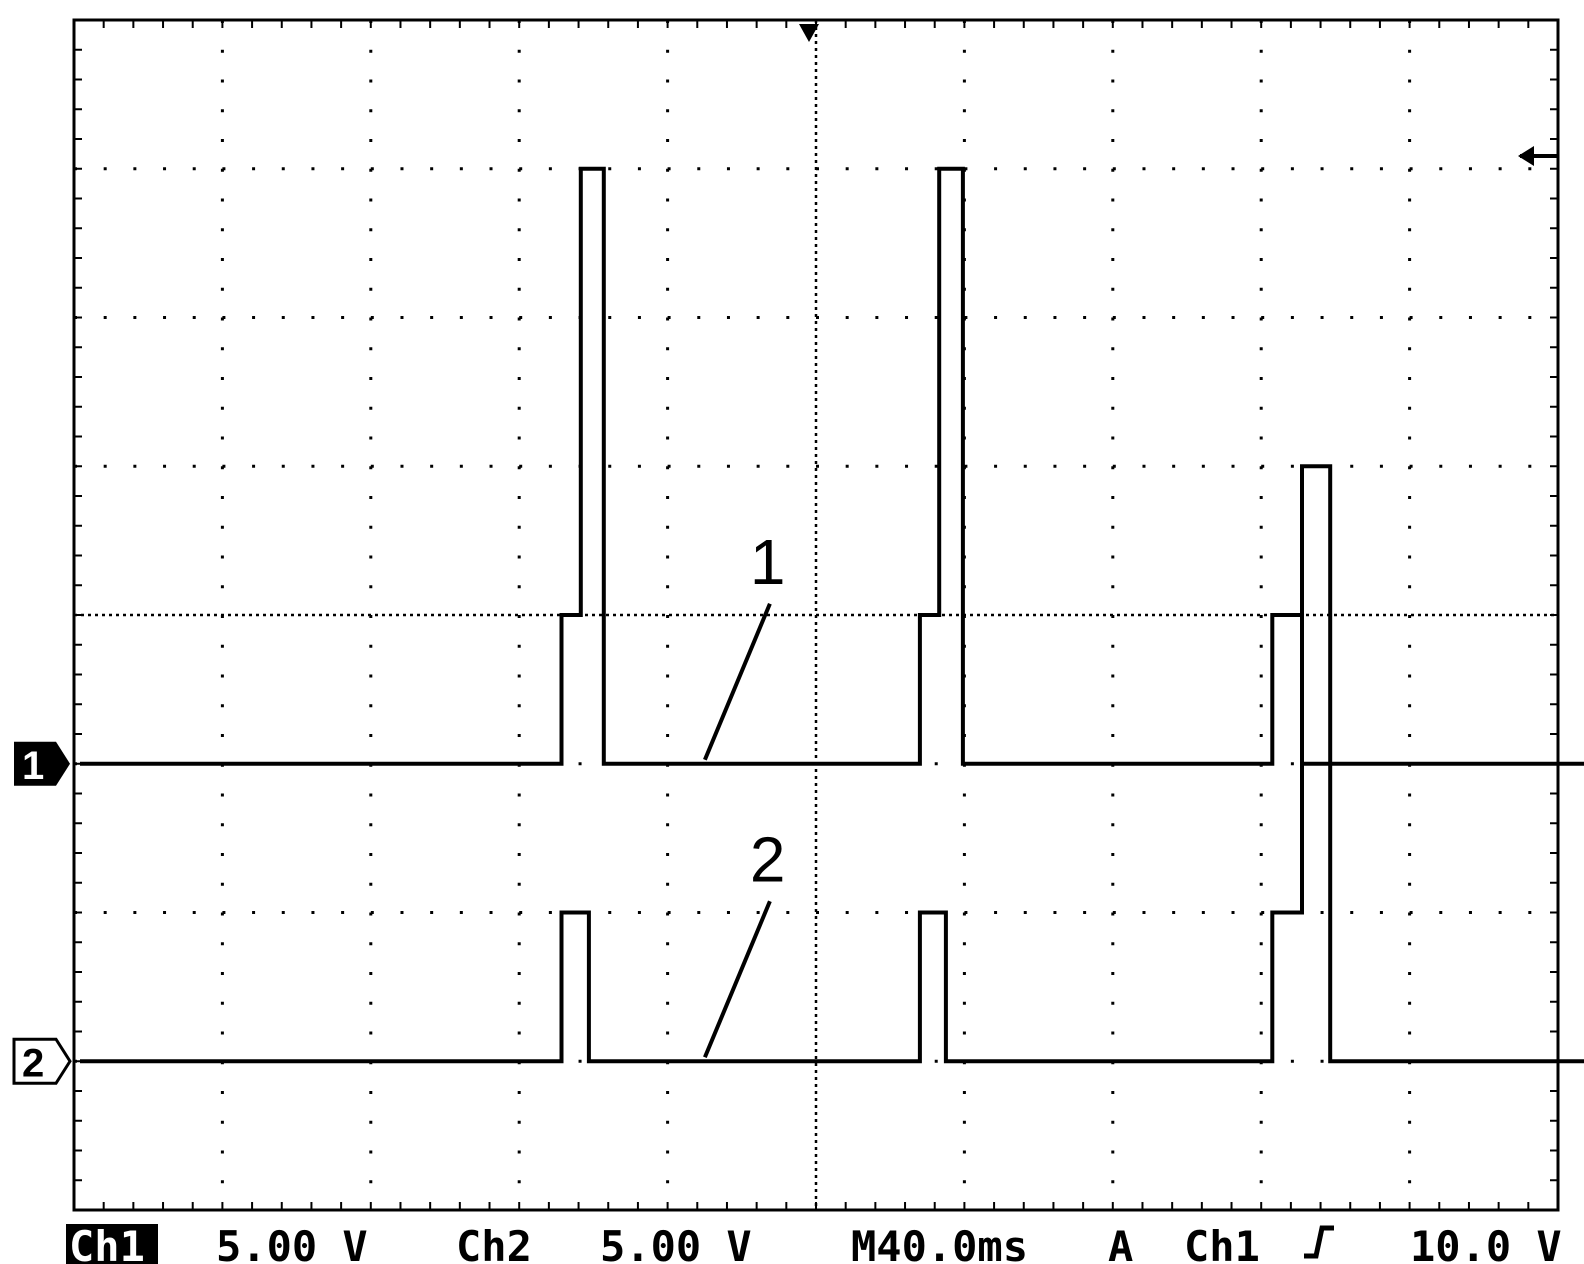  Describe the element at coordinates (737, 979) in the screenshot. I see `callout-2-leader` at that location.